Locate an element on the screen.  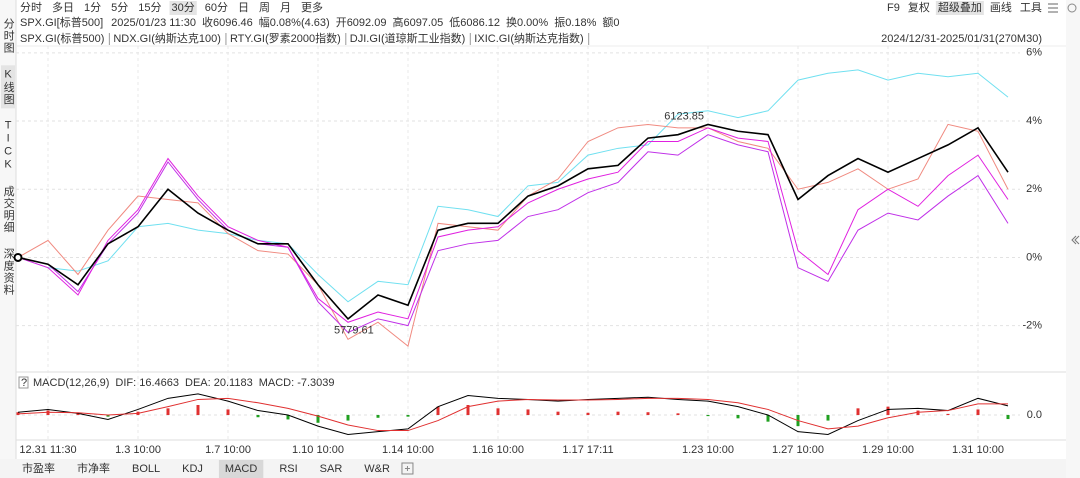
sidebar-bg is located at coordinates (8, 239).